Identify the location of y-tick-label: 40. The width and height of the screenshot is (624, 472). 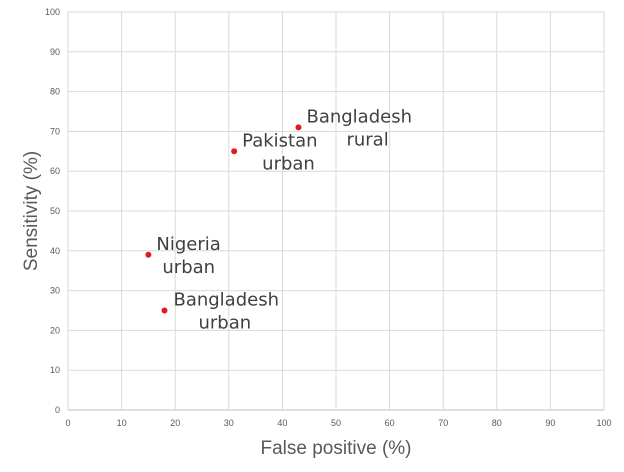
(55, 251).